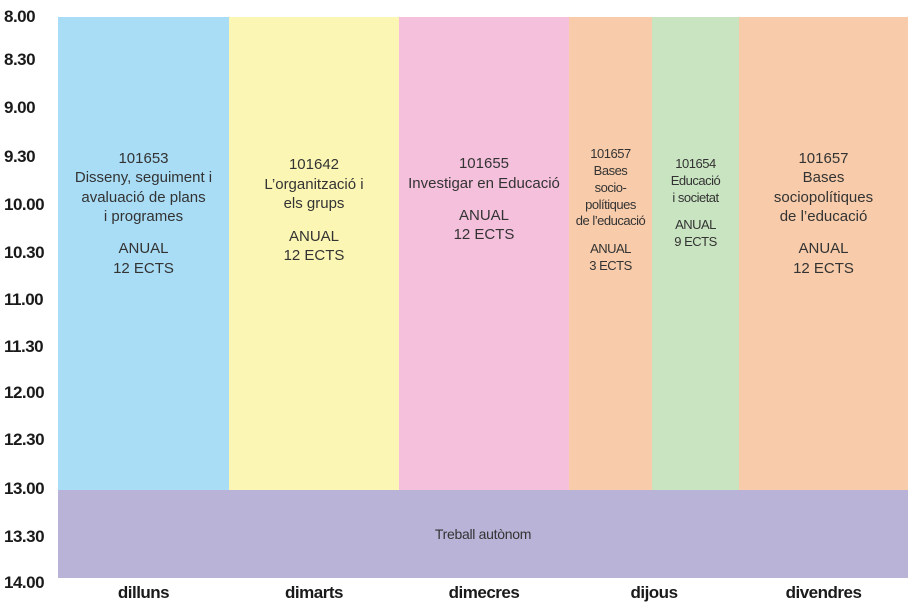  What do you see at coordinates (695, 163) in the screenshot?
I see `course-code: 101654` at bounding box center [695, 163].